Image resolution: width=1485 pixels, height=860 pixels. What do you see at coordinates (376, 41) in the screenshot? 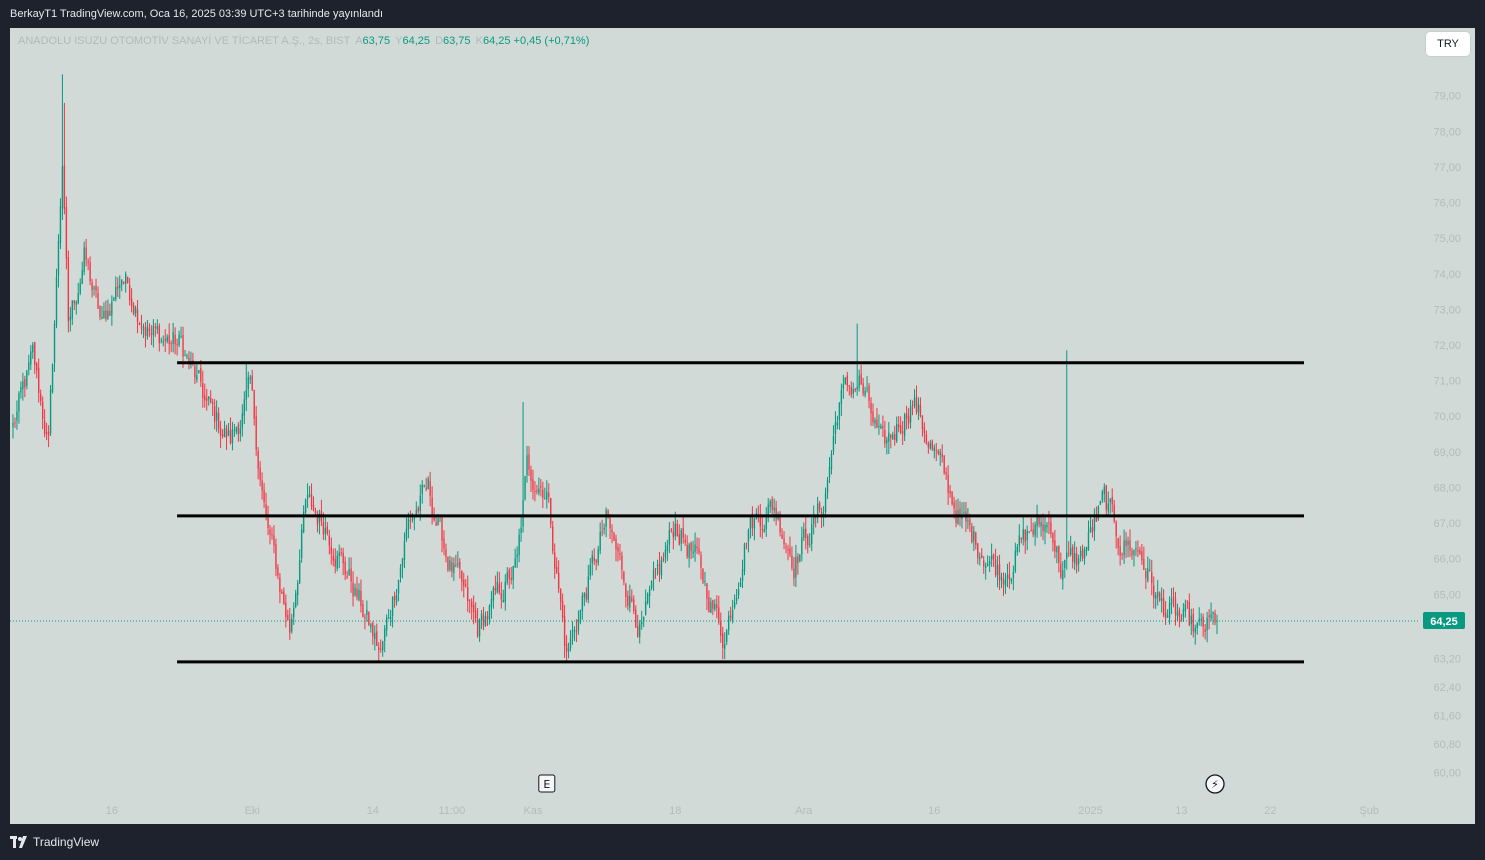
I see `open-value: 63,75` at bounding box center [376, 41].